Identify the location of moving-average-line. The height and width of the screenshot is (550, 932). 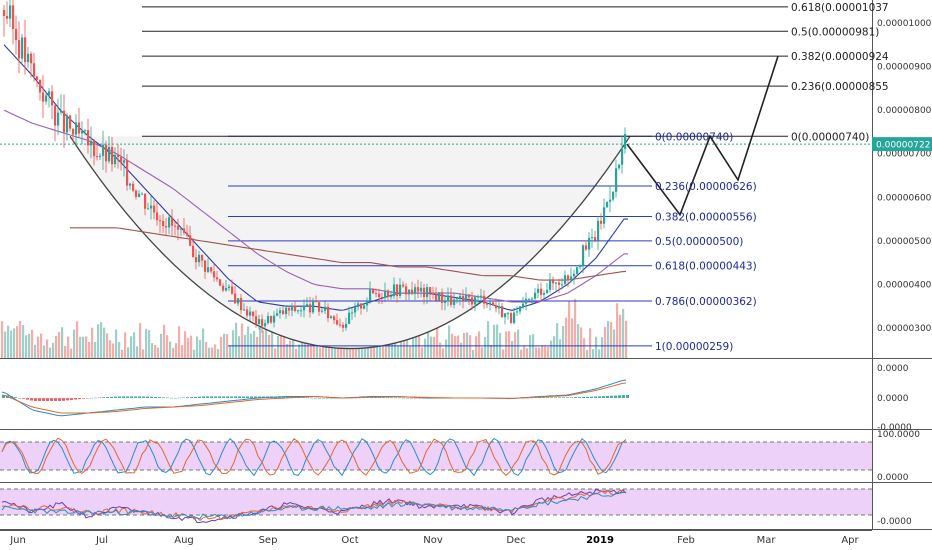
(348, 254).